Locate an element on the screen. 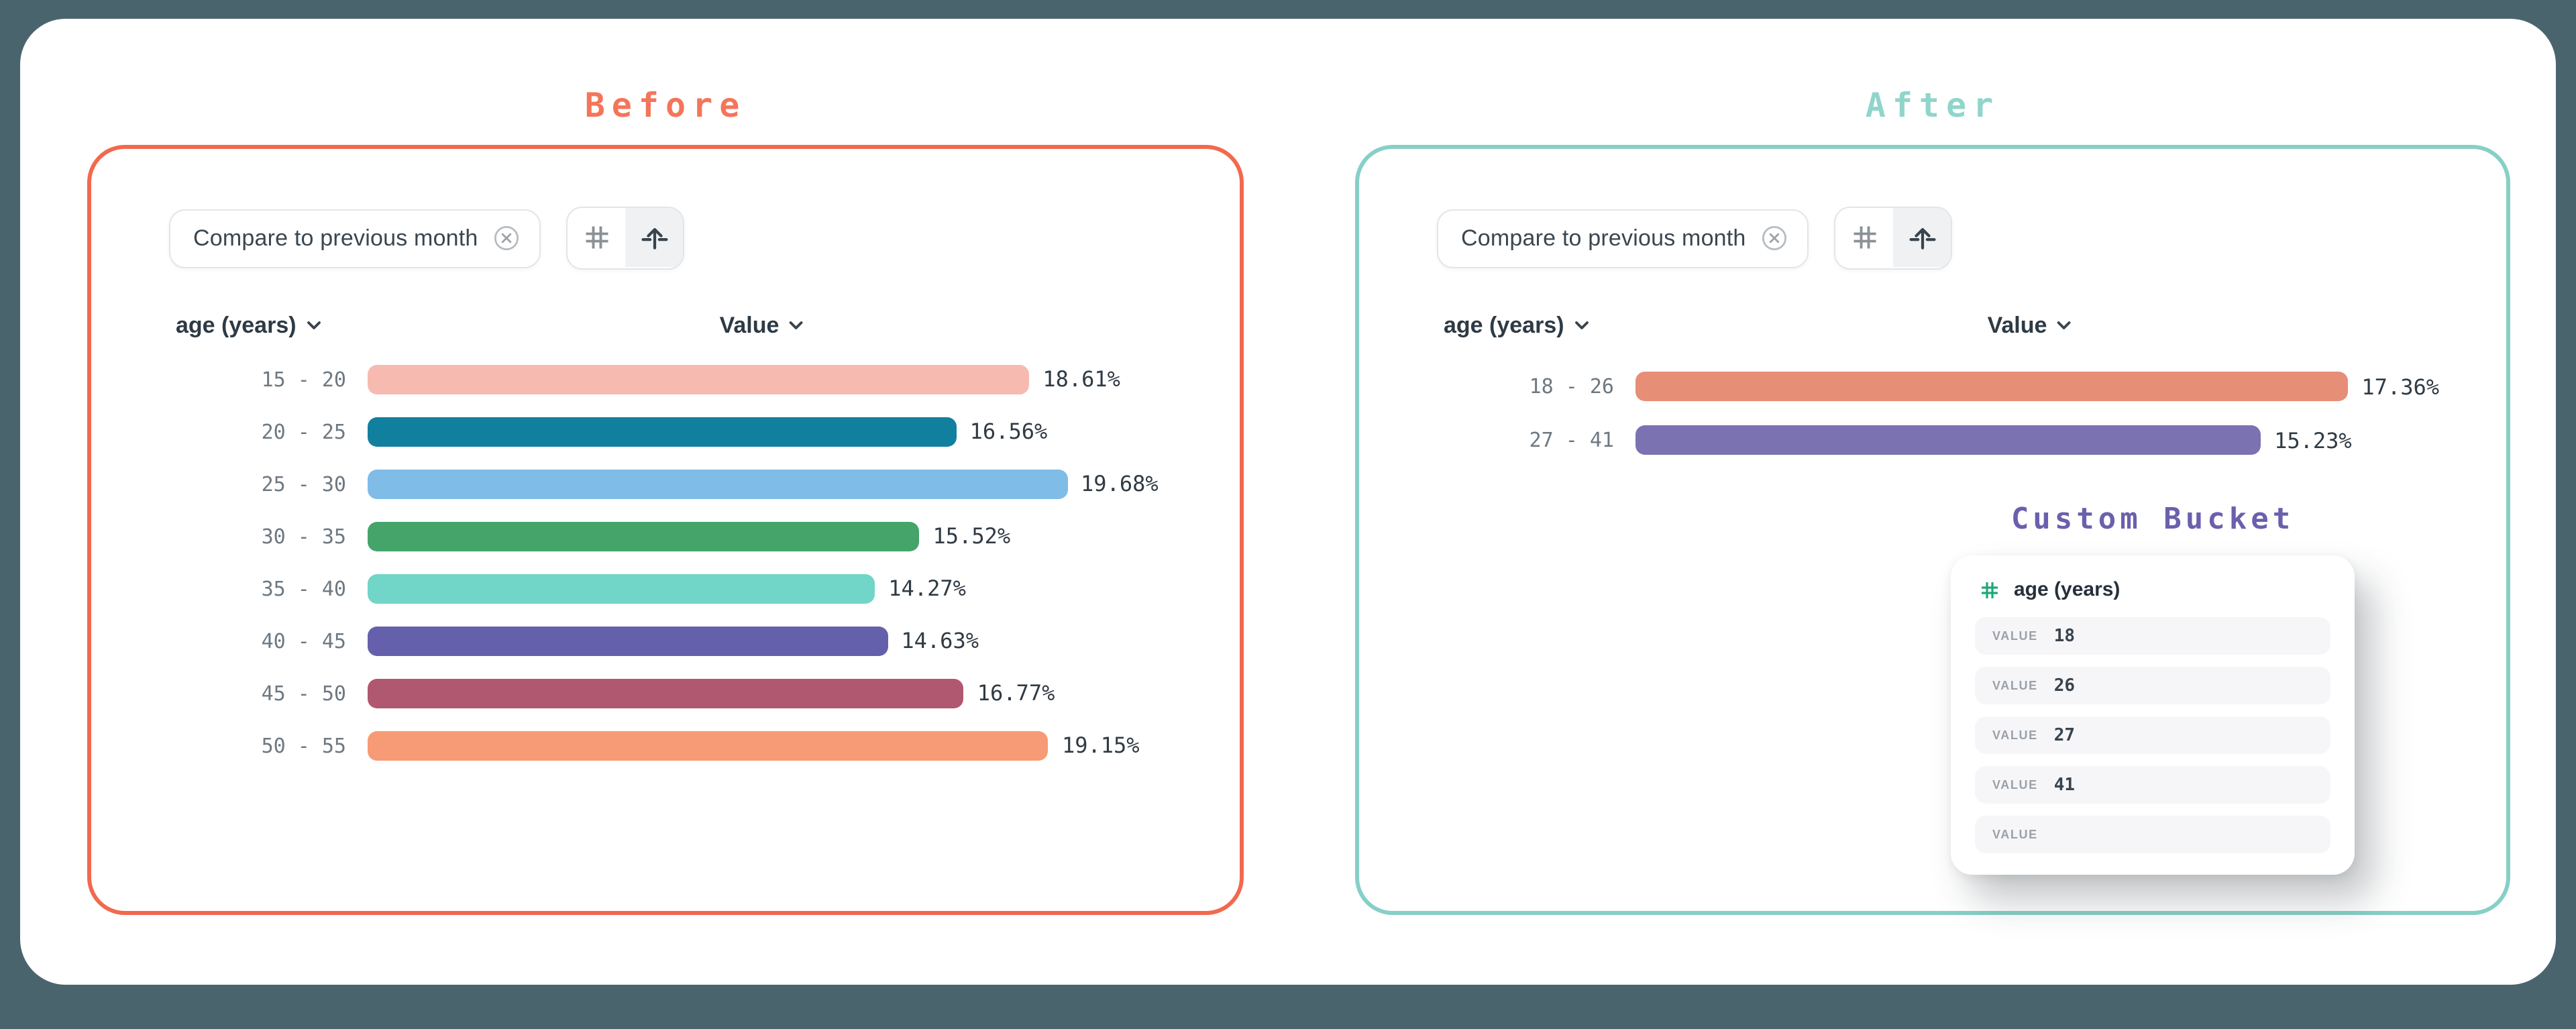 The width and height of the screenshot is (2576, 1029). value-label: 18.61% is located at coordinates (1081, 379).